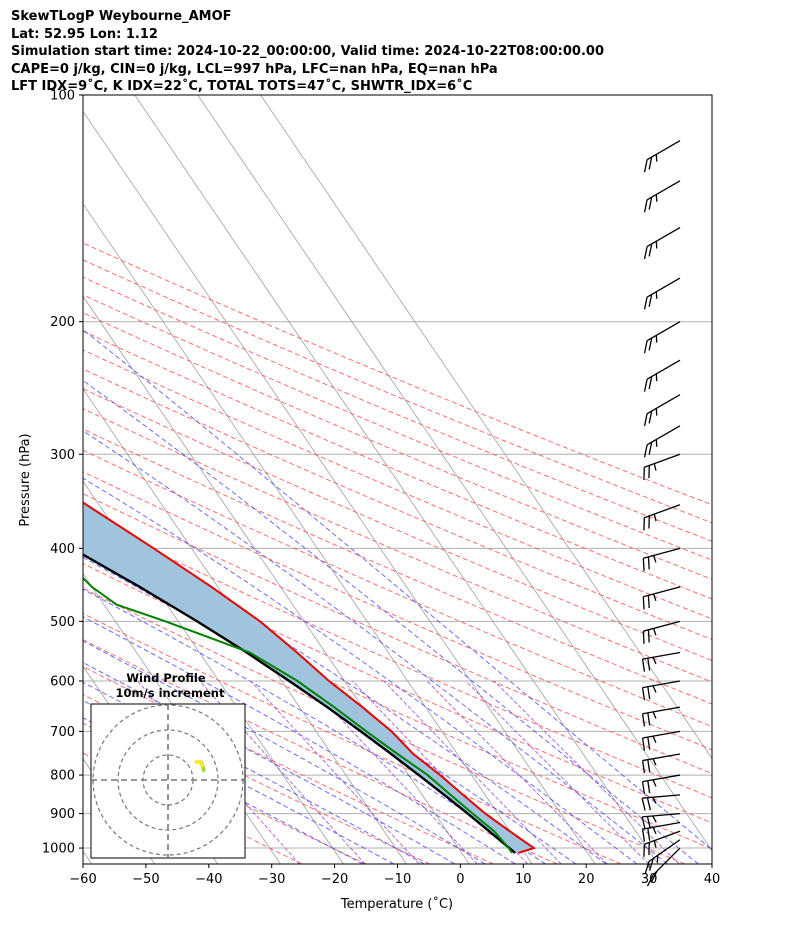  Describe the element at coordinates (62, 96) in the screenshot. I see `y-tick-label: 100` at that location.